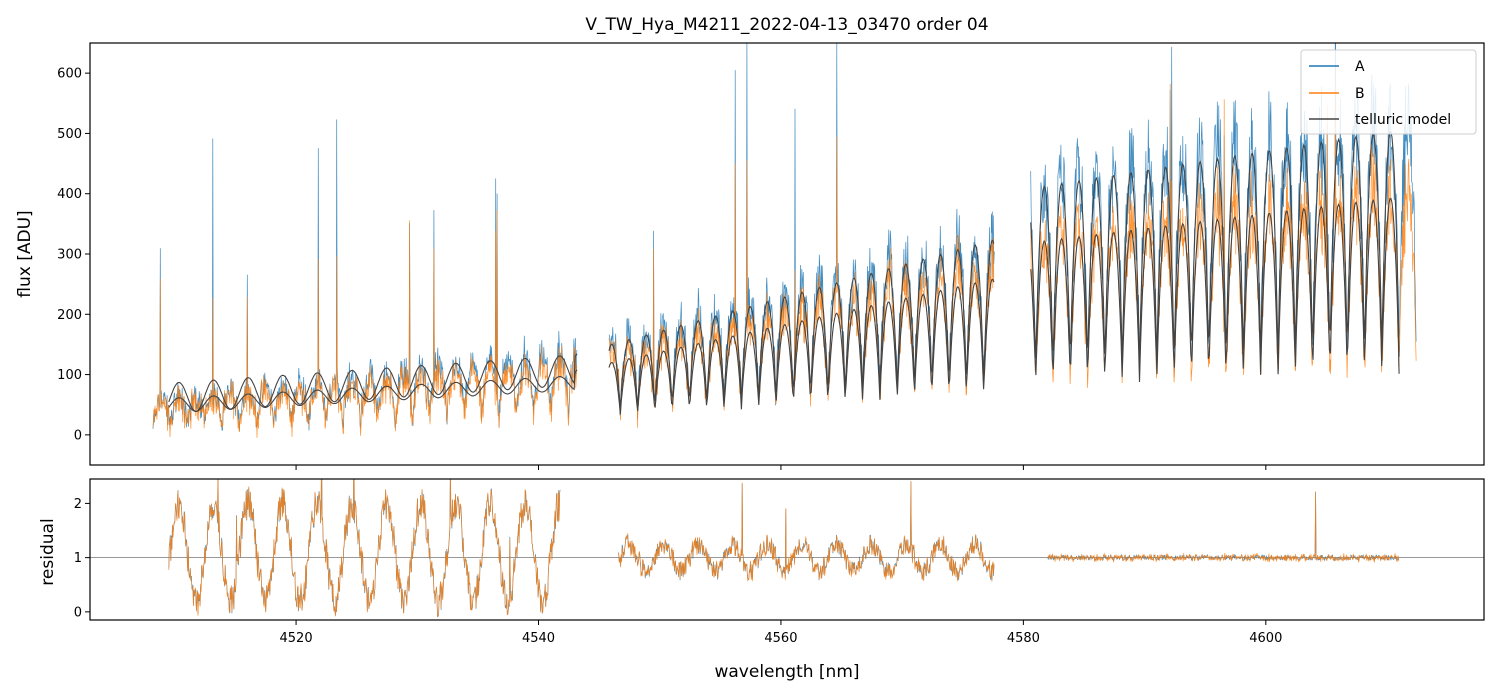  What do you see at coordinates (78, 558) in the screenshot?
I see `bottom-y-tick-label: 1` at bounding box center [78, 558].